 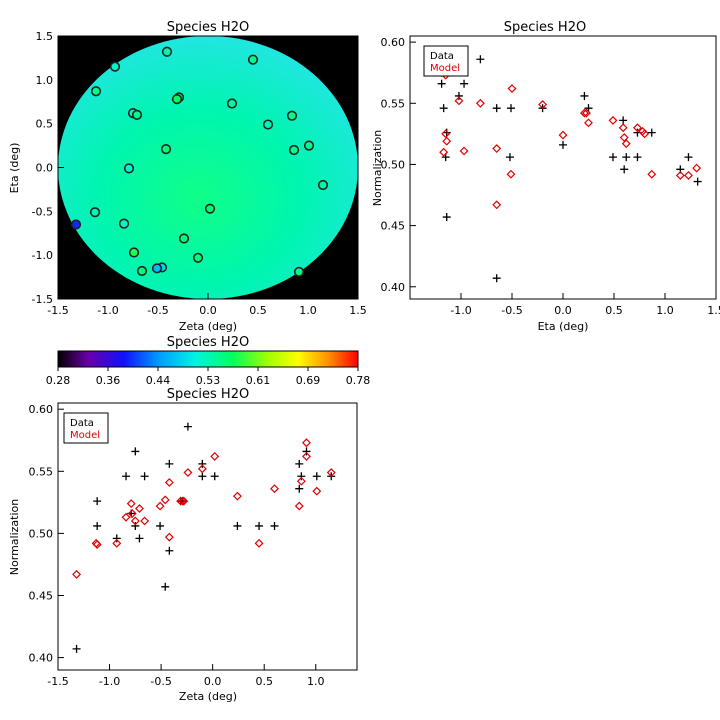 I want to click on colorbar-tick-label: 0.69, so click(x=308, y=380).